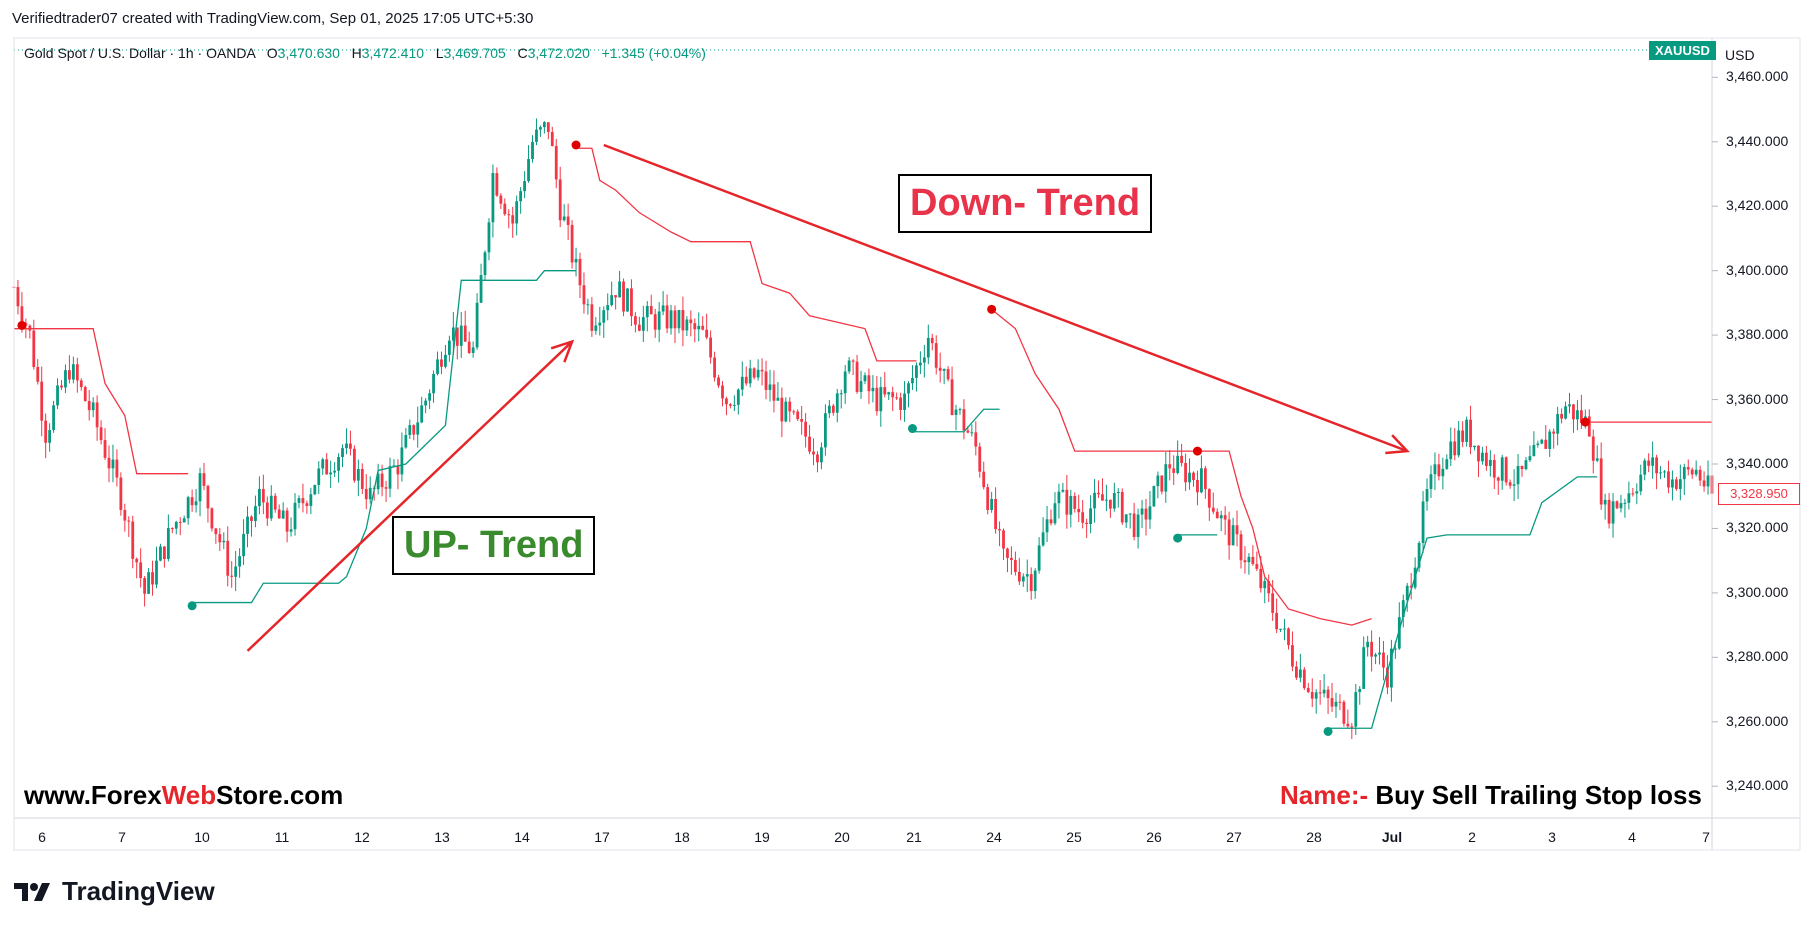 The width and height of the screenshot is (1815, 928). I want to click on last-price-tag: 3,328.950, so click(1759, 494).